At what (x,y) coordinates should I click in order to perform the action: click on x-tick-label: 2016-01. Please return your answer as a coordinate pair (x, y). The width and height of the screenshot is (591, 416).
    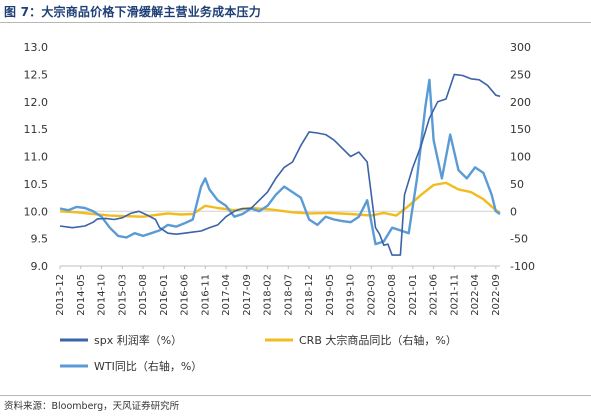
    Looking at the image, I should click on (164, 295).